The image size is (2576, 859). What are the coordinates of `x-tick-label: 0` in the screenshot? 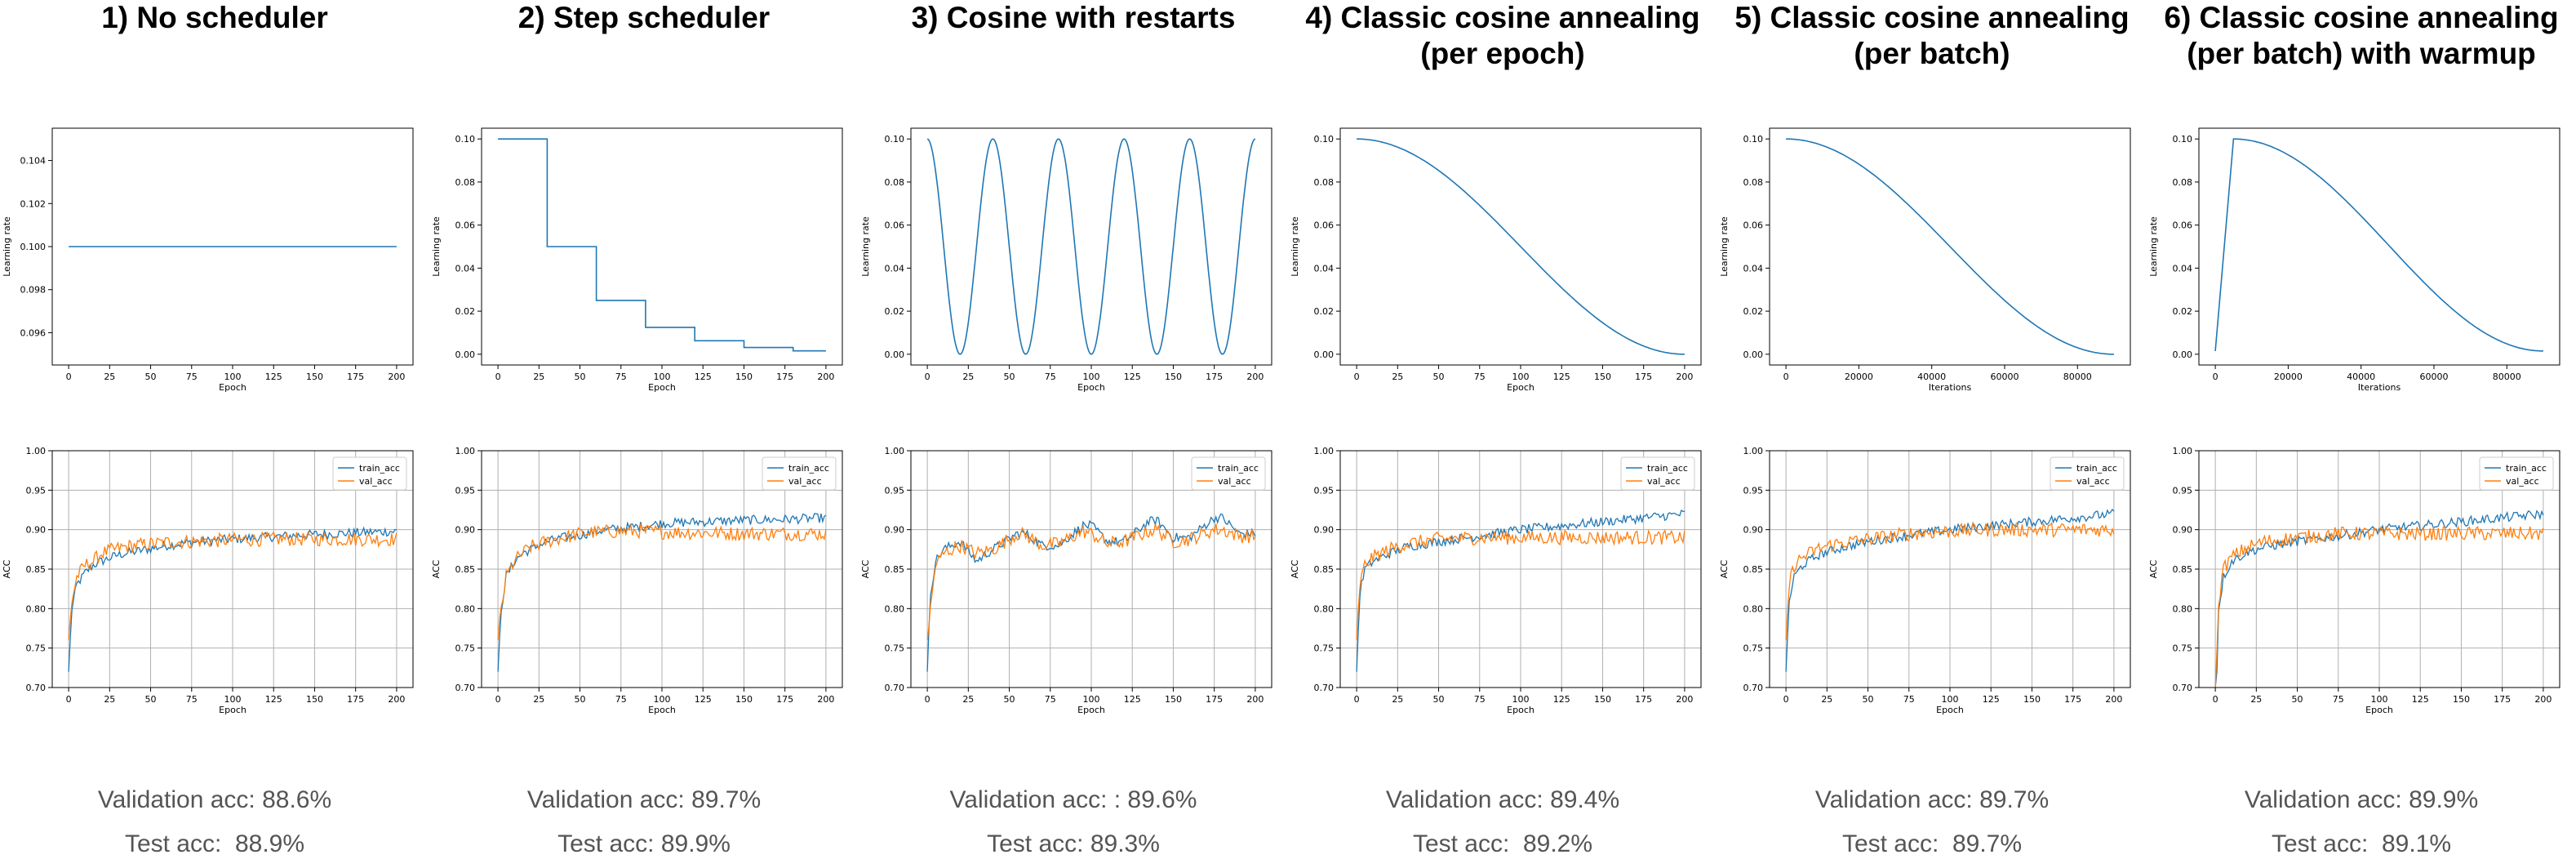 It's located at (1357, 699).